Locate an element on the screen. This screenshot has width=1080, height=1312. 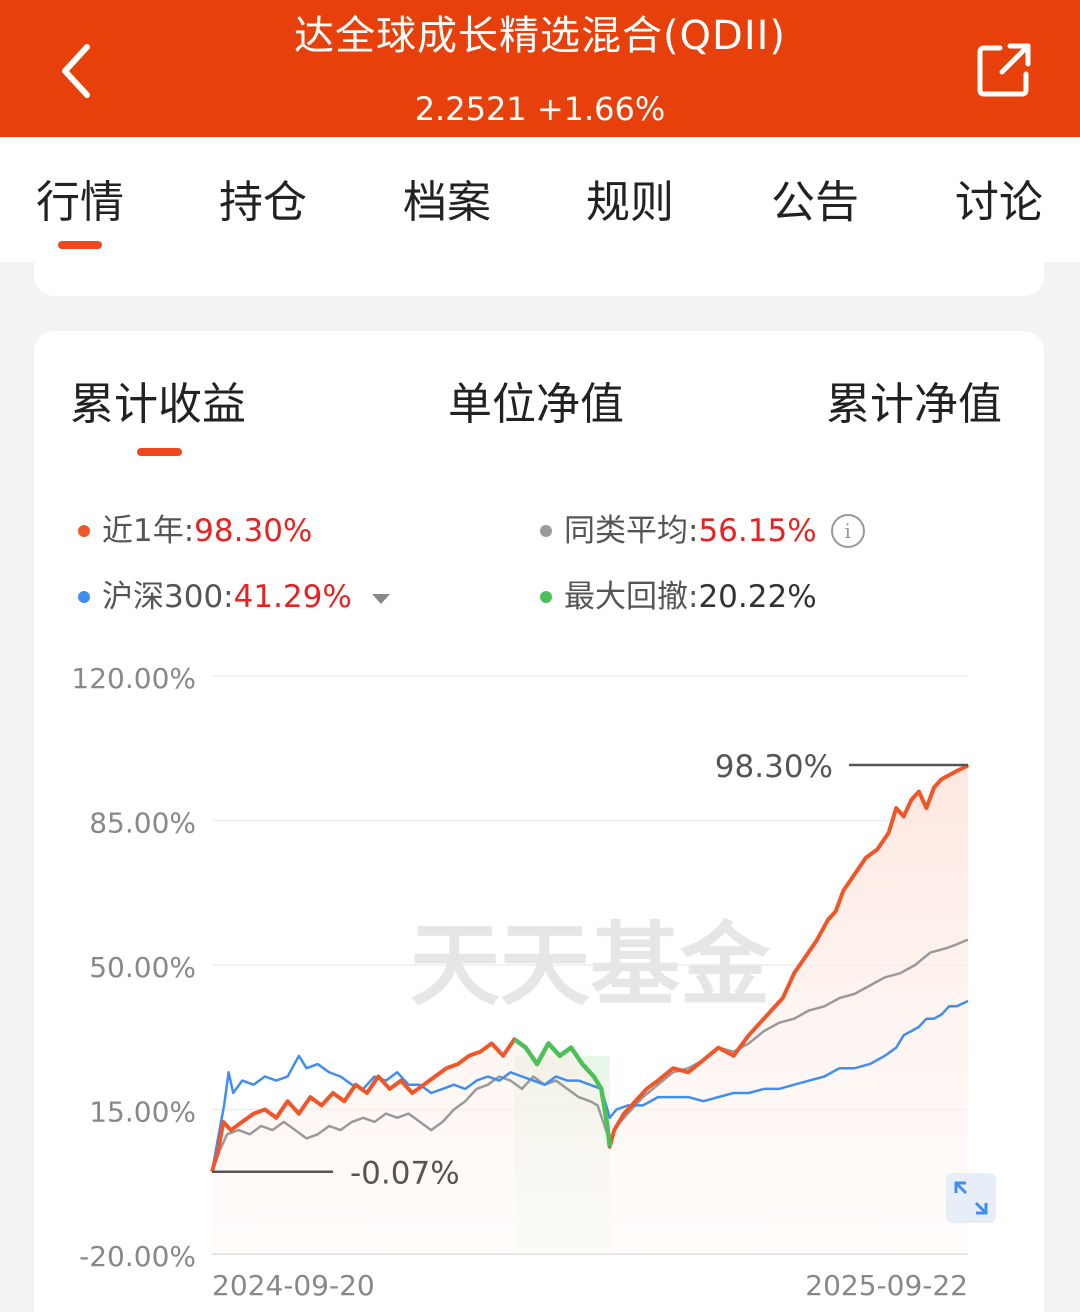
y-tick-label: 120.00% is located at coordinates (133, 678).